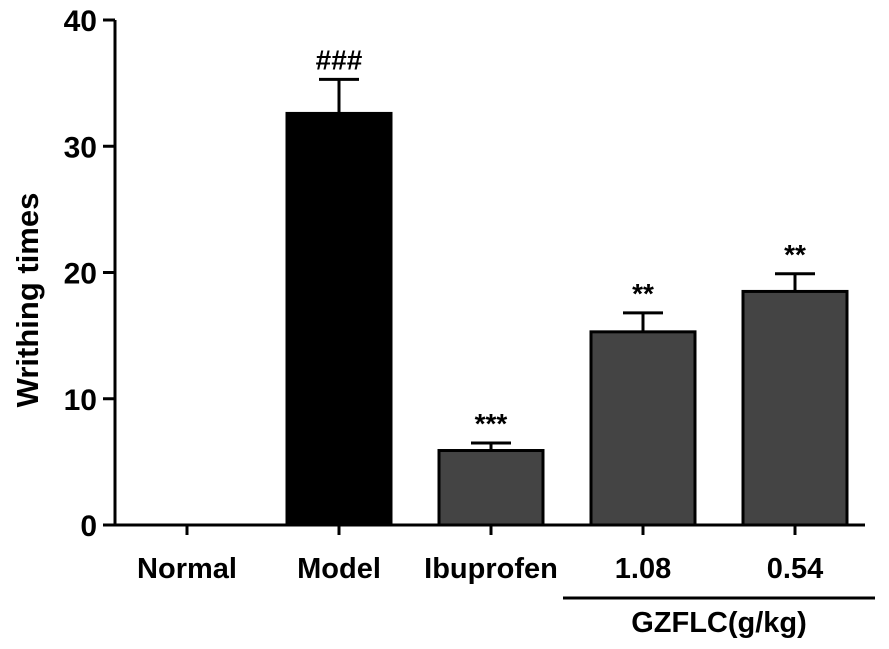  What do you see at coordinates (80, 400) in the screenshot?
I see `y-tick-label: 10` at bounding box center [80, 400].